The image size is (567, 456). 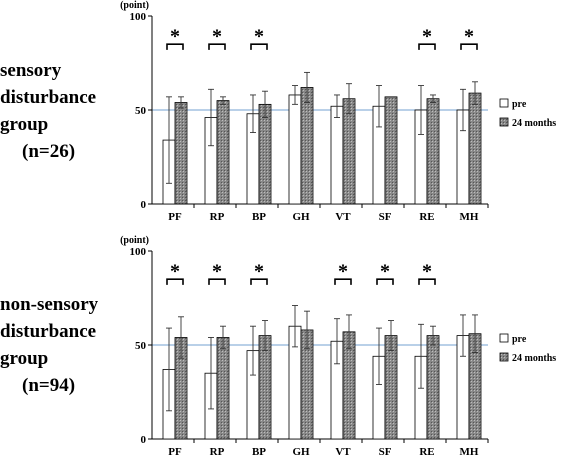 I want to click on group-label-sensory: sensory disturbance group (n=26), so click(x=48, y=111).